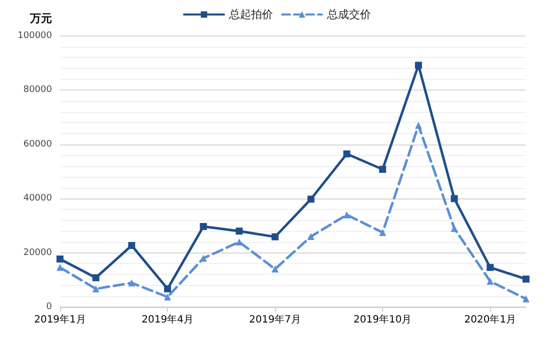 The height and width of the screenshot is (337, 554). What do you see at coordinates (490, 320) in the screenshot?
I see `x-tick-label: 2020年1月` at bounding box center [490, 320].